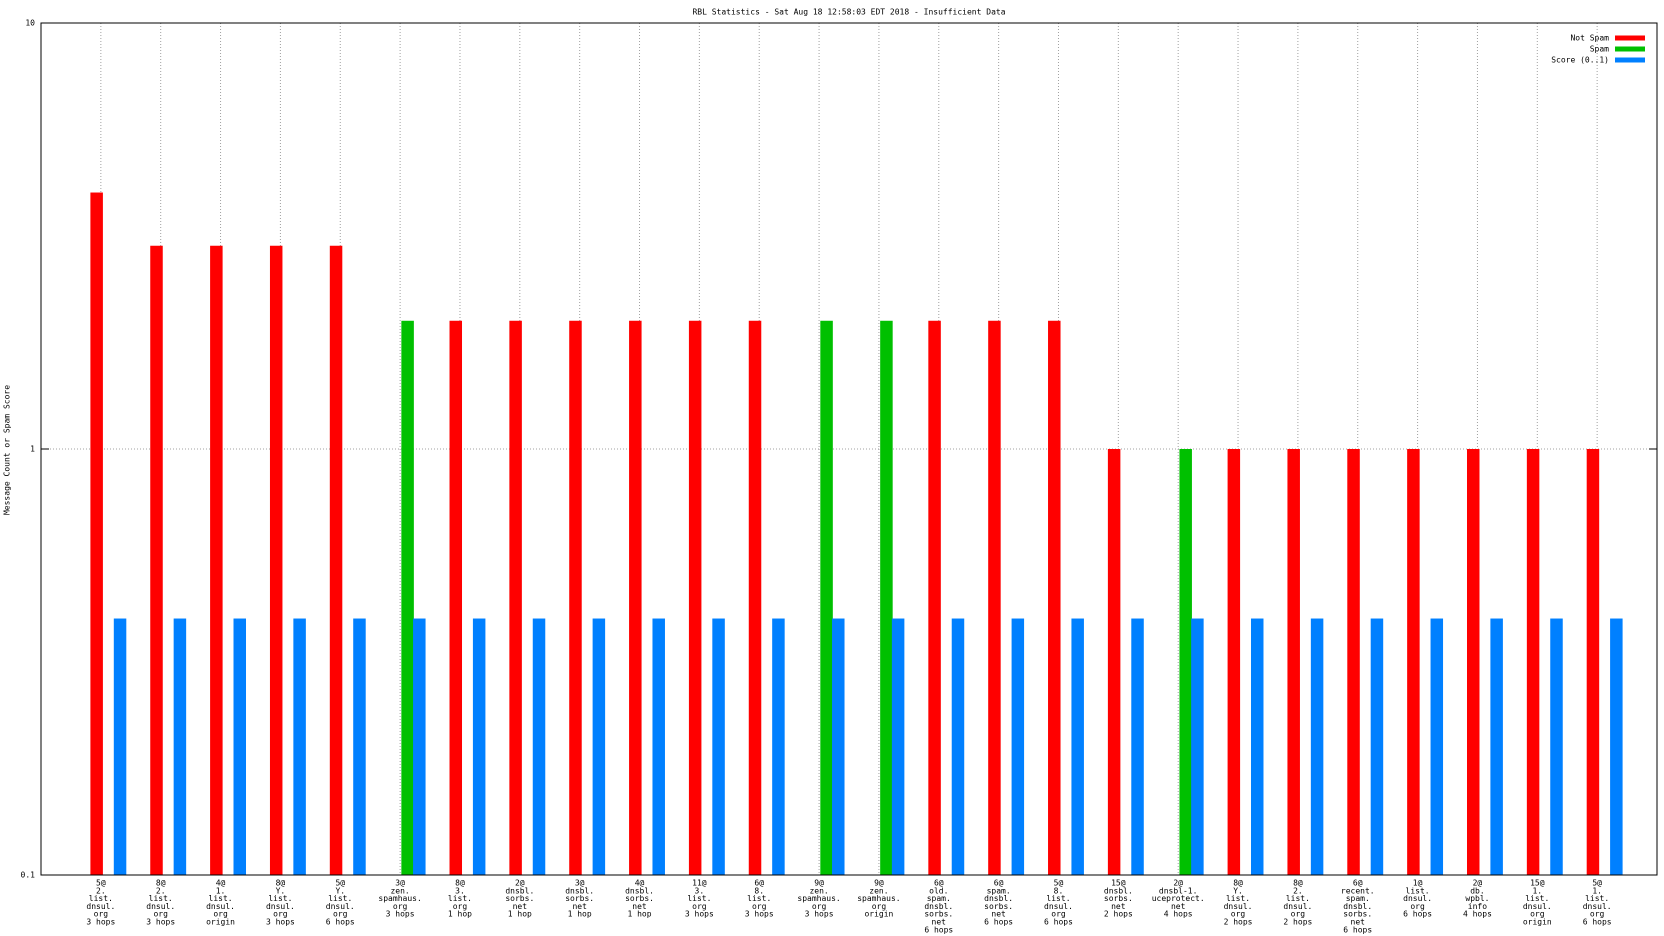 The height and width of the screenshot is (936, 1664). What do you see at coordinates (1597, 890) in the screenshot?
I see `x-tick-label: 1.` at bounding box center [1597, 890].